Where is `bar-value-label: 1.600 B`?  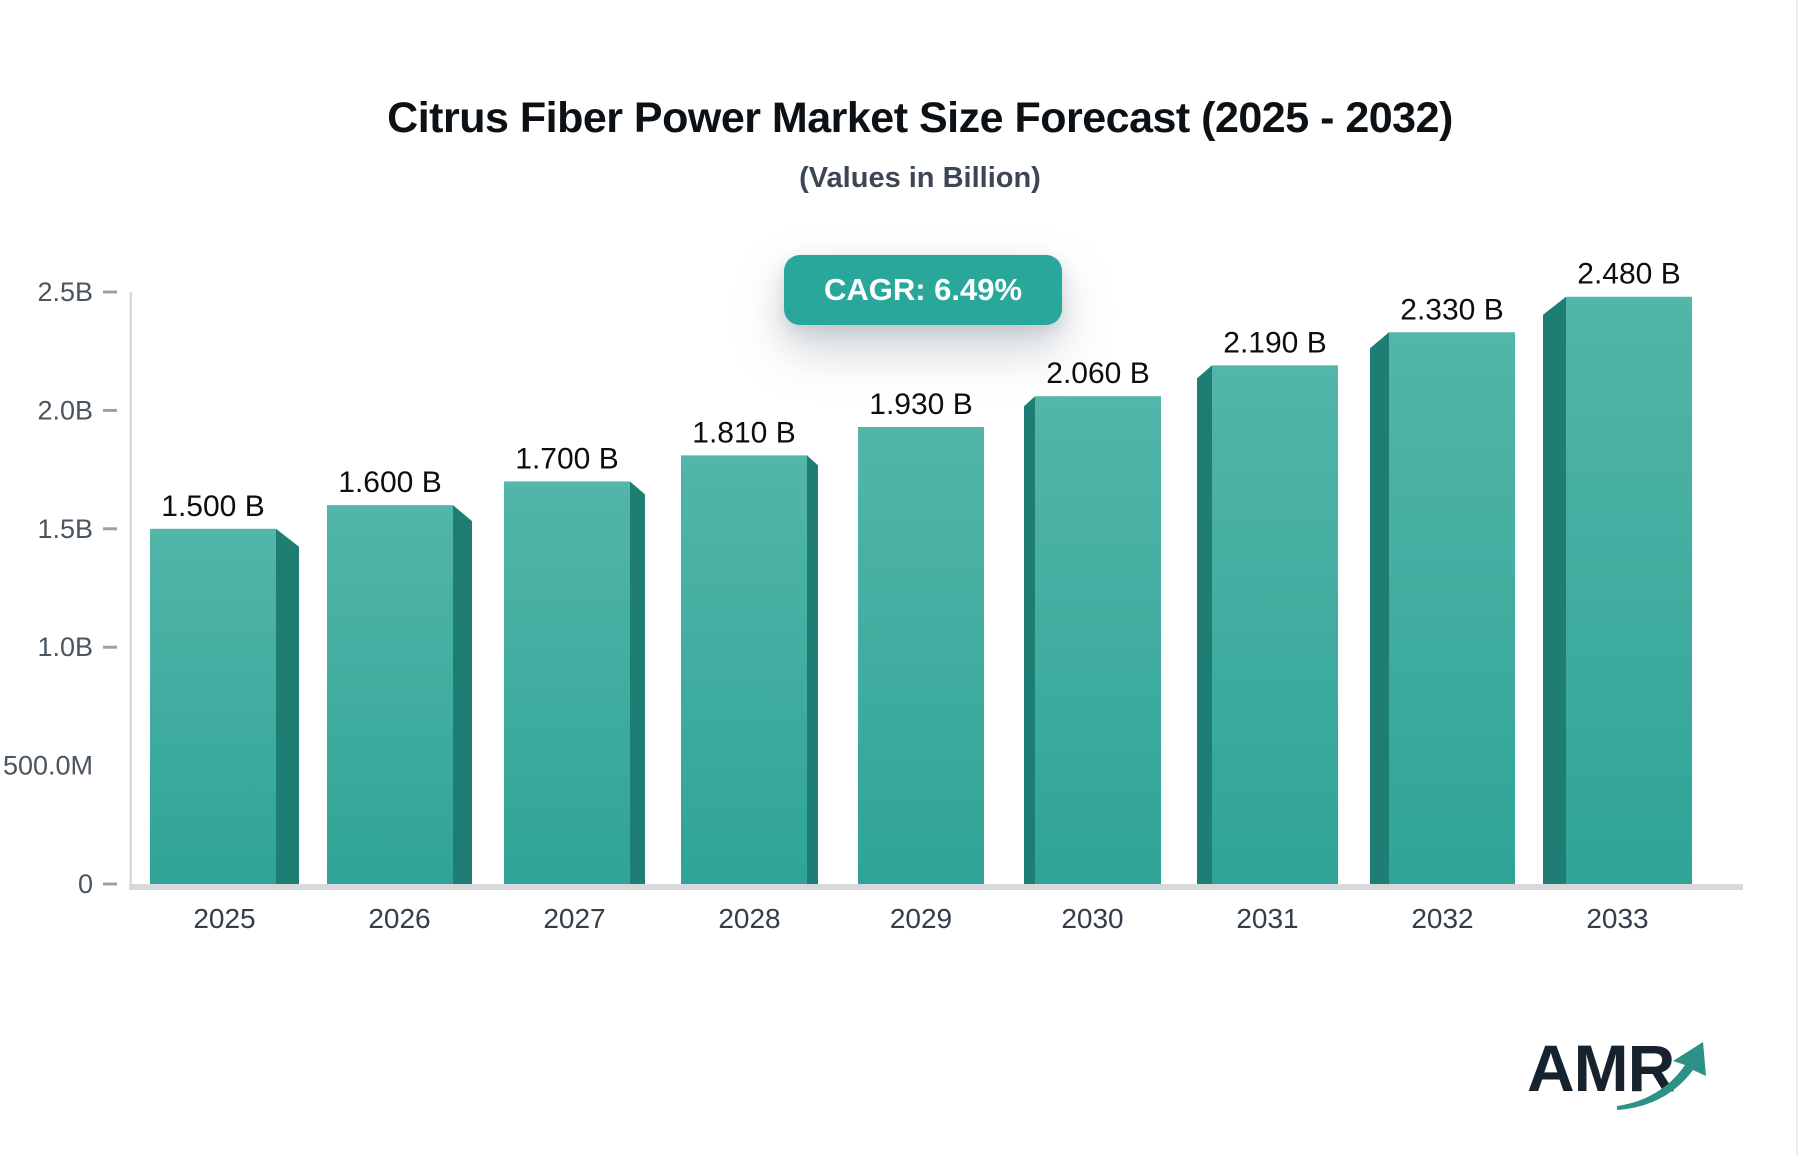 bar-value-label: 1.600 B is located at coordinates (389, 482).